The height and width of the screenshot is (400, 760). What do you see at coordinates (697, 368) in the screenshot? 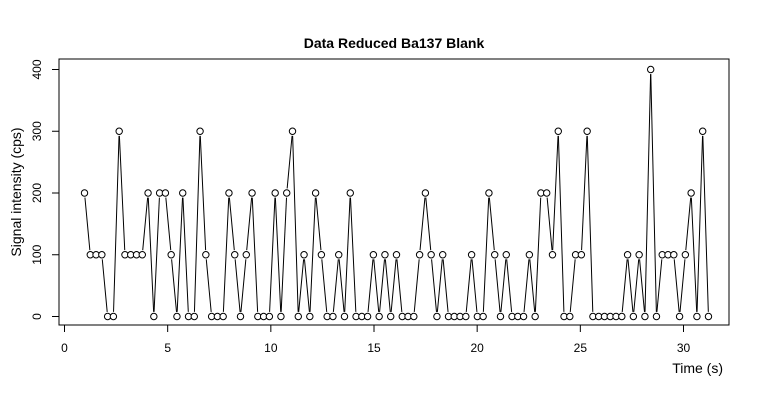
I see `x-axis-label: Time (s)` at bounding box center [697, 368].